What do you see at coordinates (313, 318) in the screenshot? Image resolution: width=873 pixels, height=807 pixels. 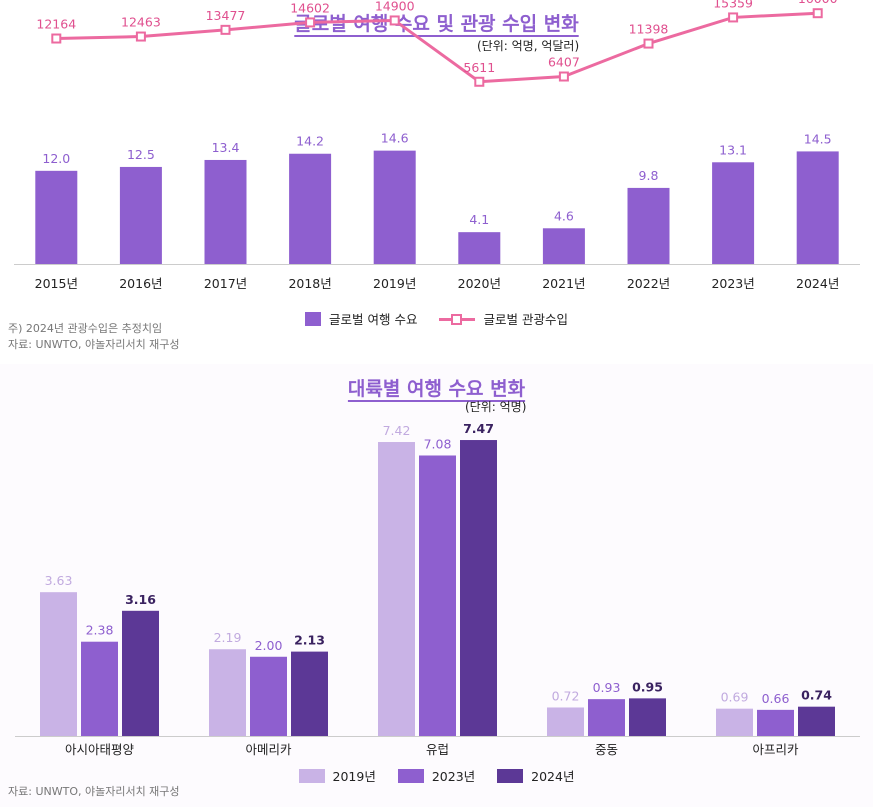 I see `legend-swatch-demand` at bounding box center [313, 318].